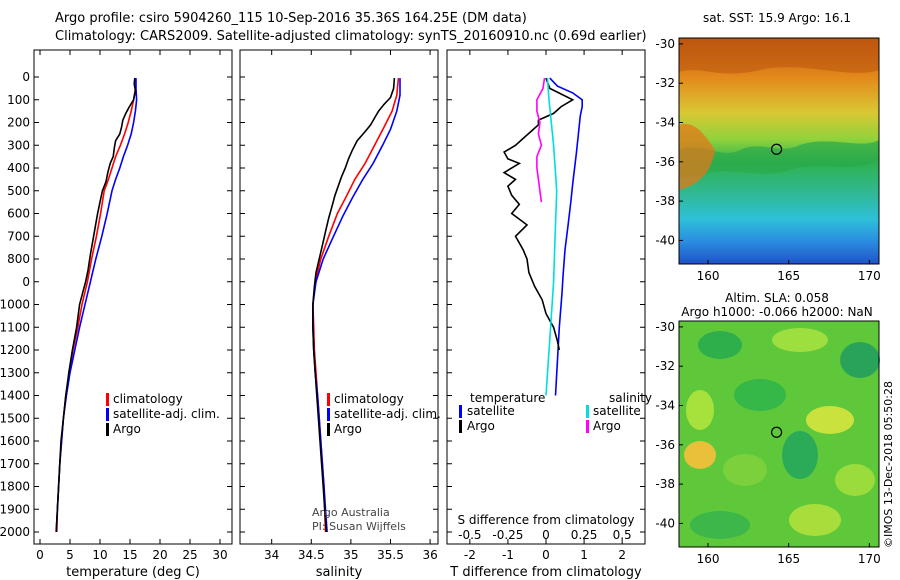  I want to click on credit-annotation-line2: PI: Susan Wijffels, so click(359, 526).